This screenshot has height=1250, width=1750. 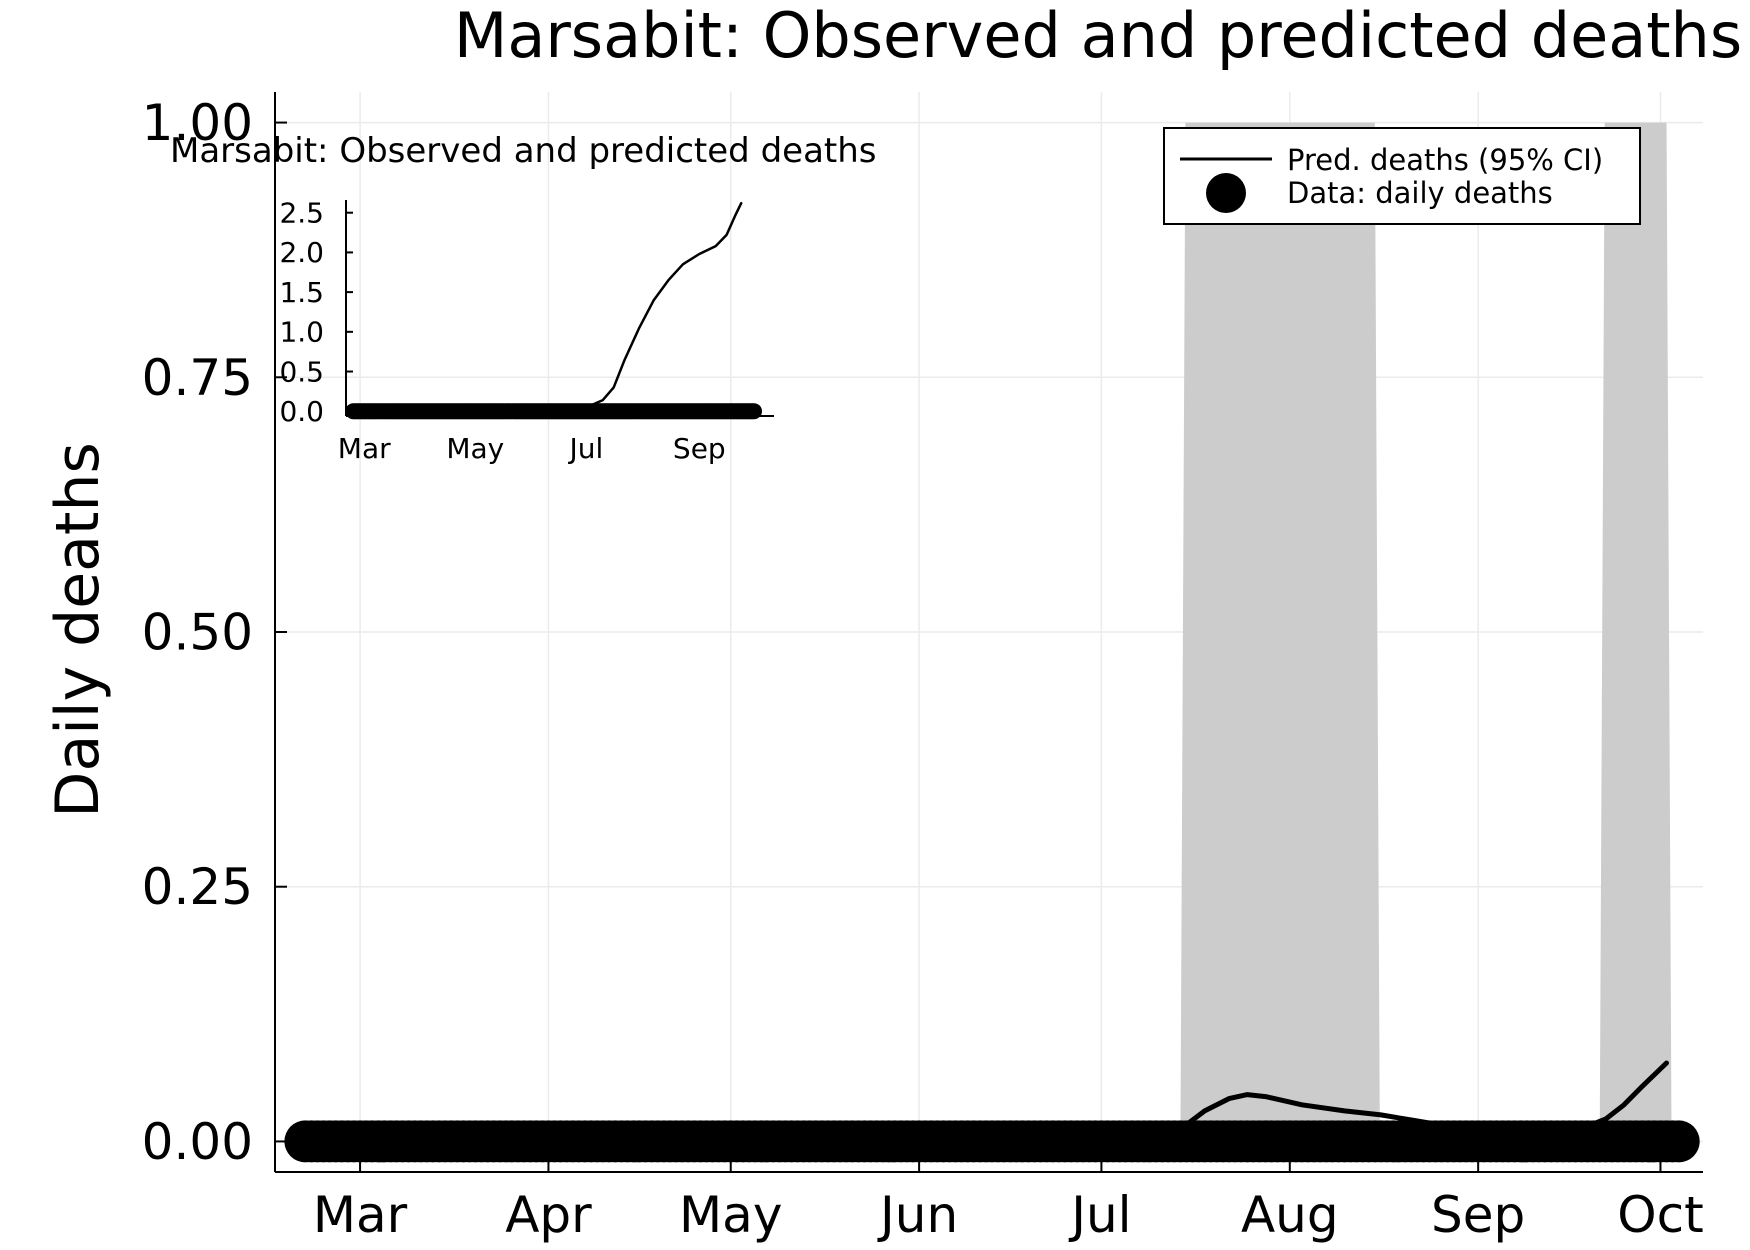 What do you see at coordinates (301, 213) in the screenshot?
I see `y-tick-label-5: 2.5` at bounding box center [301, 213].